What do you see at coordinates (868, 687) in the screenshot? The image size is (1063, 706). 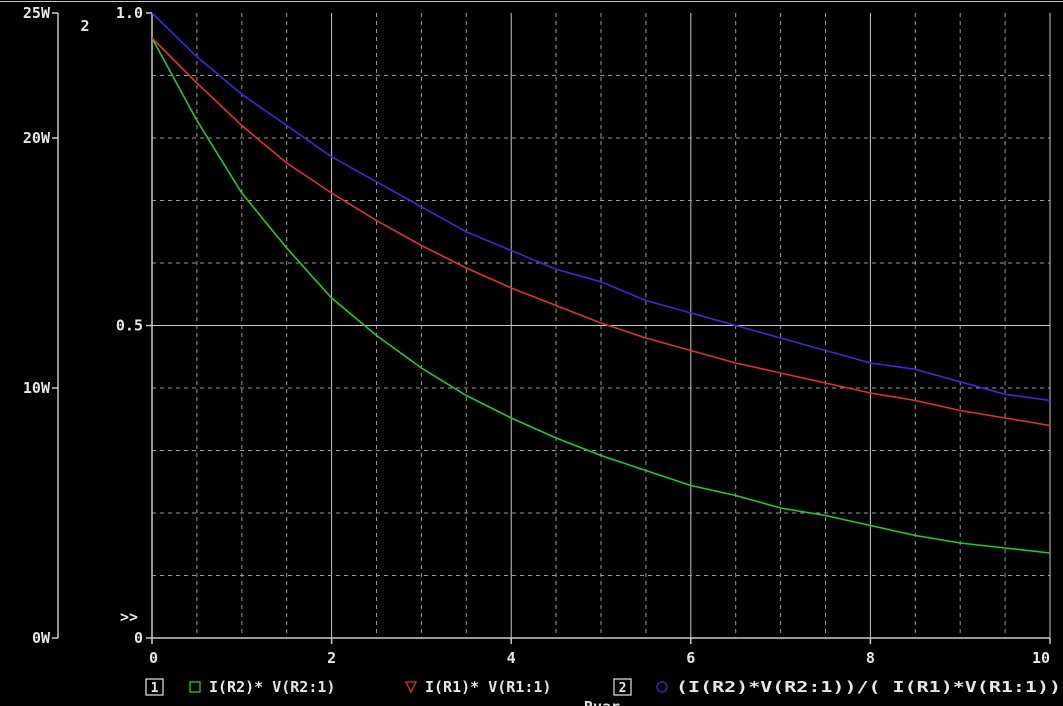 I see `legend-series-3-name: (I(R2)*V(R2:1))/( I(R1)*V(R1:1))` at bounding box center [868, 687].